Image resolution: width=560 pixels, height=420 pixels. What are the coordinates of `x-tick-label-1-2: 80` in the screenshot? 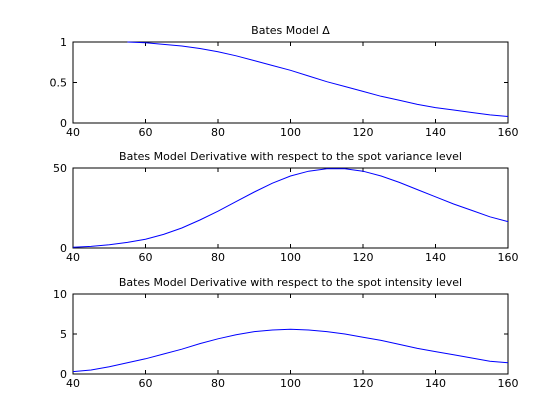 It's located at (218, 132).